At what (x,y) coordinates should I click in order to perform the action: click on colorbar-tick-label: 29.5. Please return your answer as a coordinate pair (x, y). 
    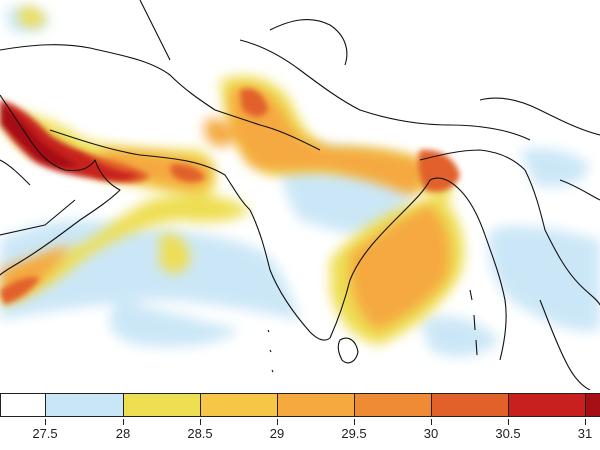
    Looking at the image, I should click on (354, 433).